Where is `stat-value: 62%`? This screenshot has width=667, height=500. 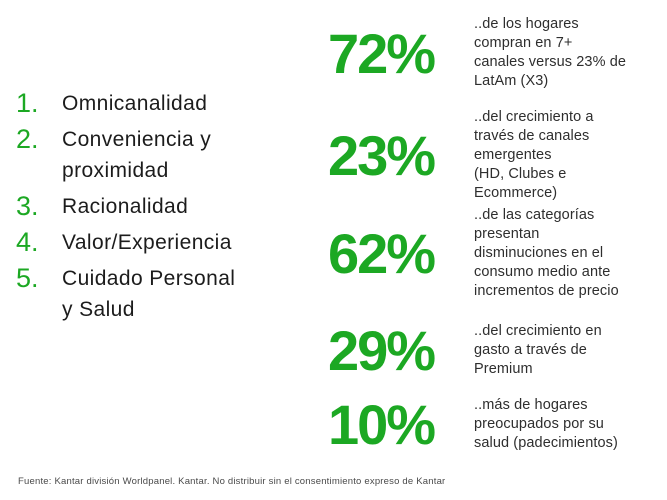
stat-value: 62% is located at coordinates (382, 253).